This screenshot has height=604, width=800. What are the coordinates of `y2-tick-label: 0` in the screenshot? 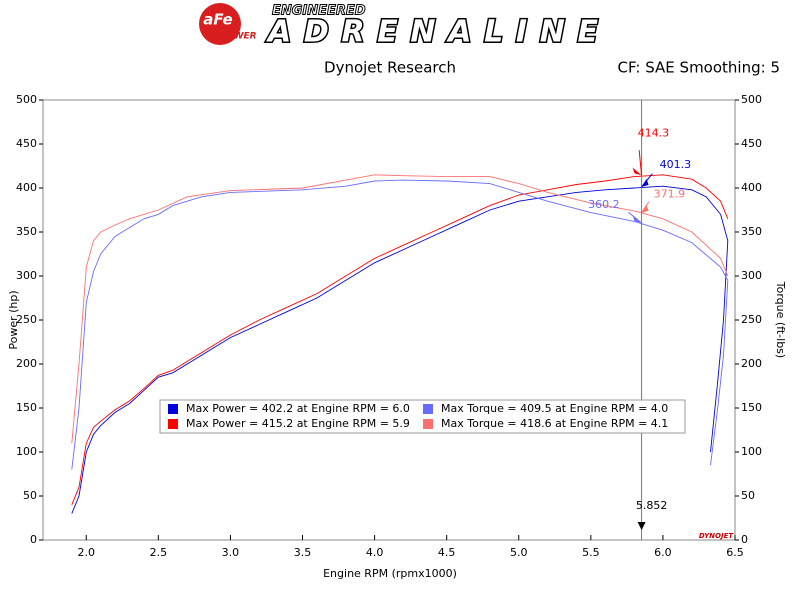 It's located at (744, 539).